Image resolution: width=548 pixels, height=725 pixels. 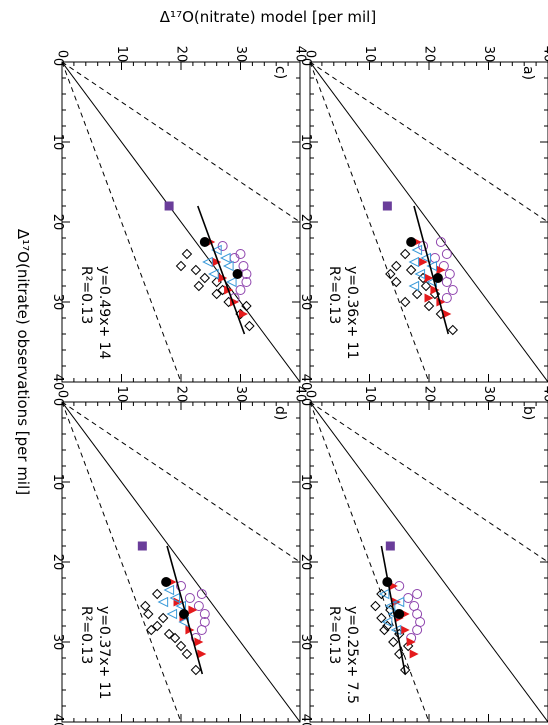 I want to click on panel-label: a), so click(x=528, y=73).